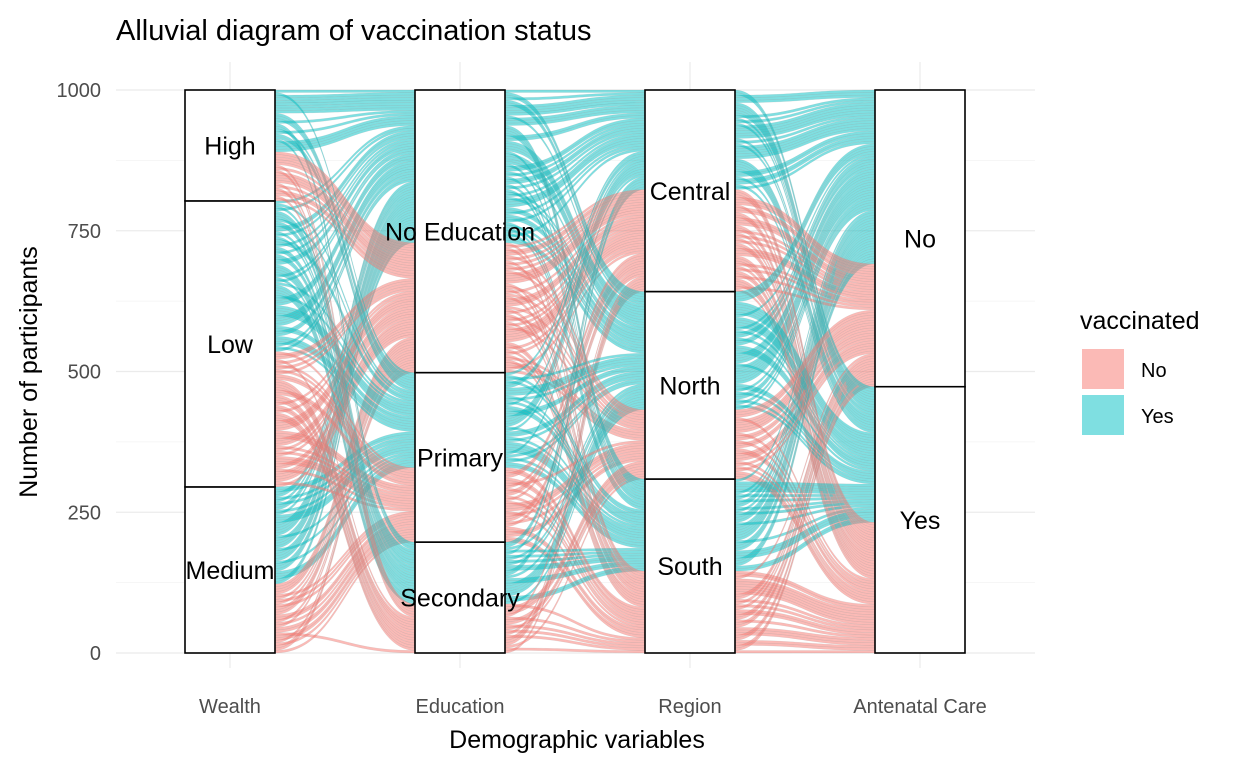 Image resolution: width=1248 pixels, height=768 pixels. What do you see at coordinates (919, 707) in the screenshot?
I see `x-tick-label: Antenatal Care` at bounding box center [919, 707].